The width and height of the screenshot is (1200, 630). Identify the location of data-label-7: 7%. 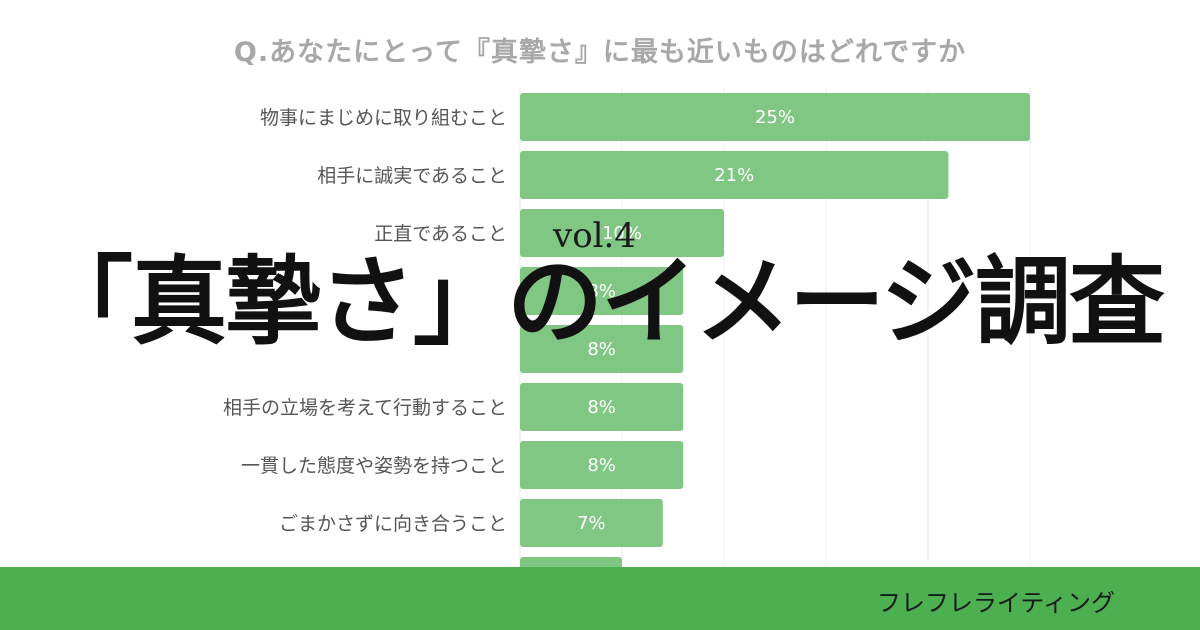
(591, 523).